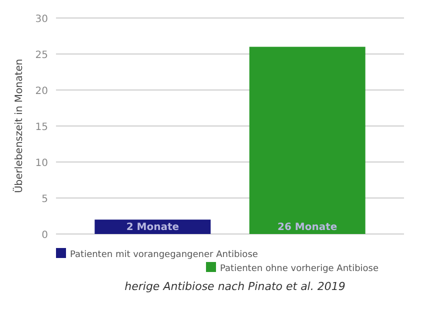  I want to click on y-tick-label: 10, so click(41, 163).